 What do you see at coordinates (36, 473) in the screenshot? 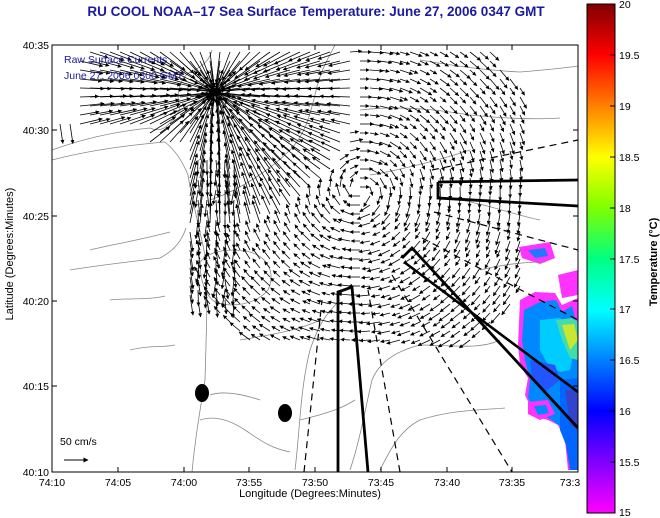
I see `y-tick-label: 40:10` at bounding box center [36, 473].